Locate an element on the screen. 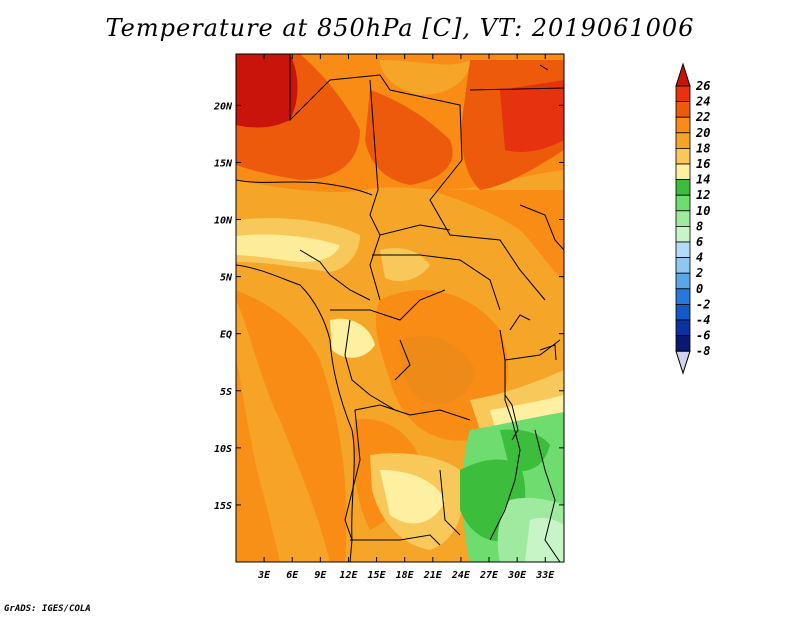 The image size is (800, 618). lon-label: 24E is located at coordinates (461, 575).